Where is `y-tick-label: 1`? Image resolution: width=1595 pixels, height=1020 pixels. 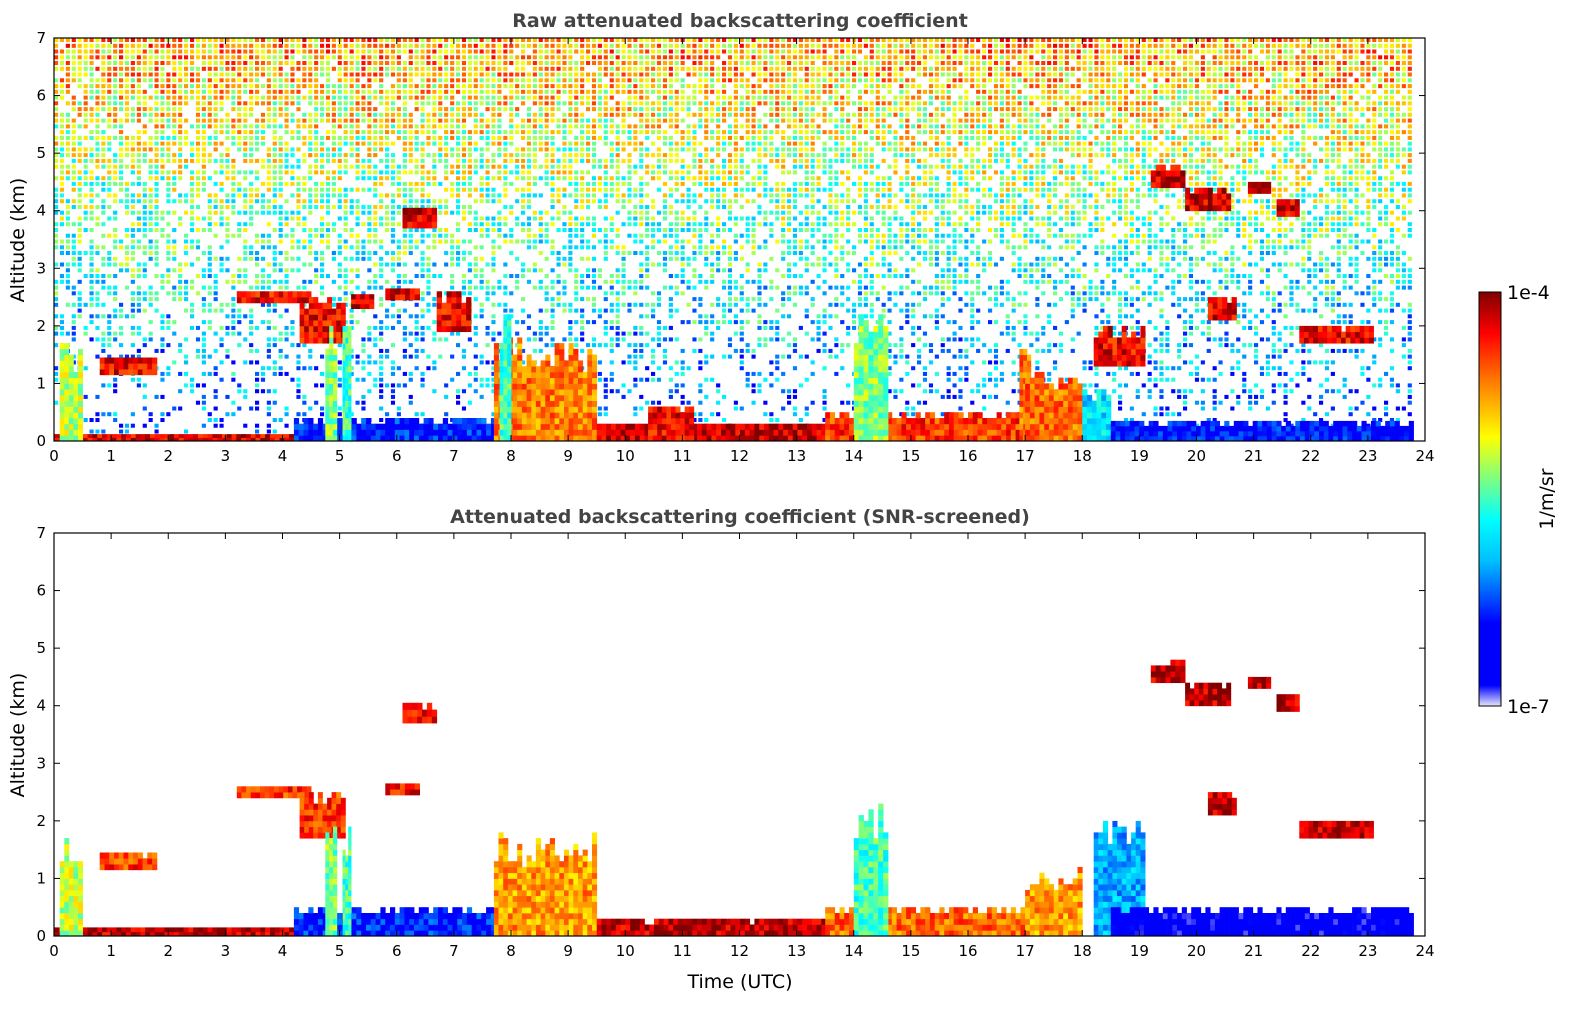
y-tick-label: 1 is located at coordinates (41, 878).